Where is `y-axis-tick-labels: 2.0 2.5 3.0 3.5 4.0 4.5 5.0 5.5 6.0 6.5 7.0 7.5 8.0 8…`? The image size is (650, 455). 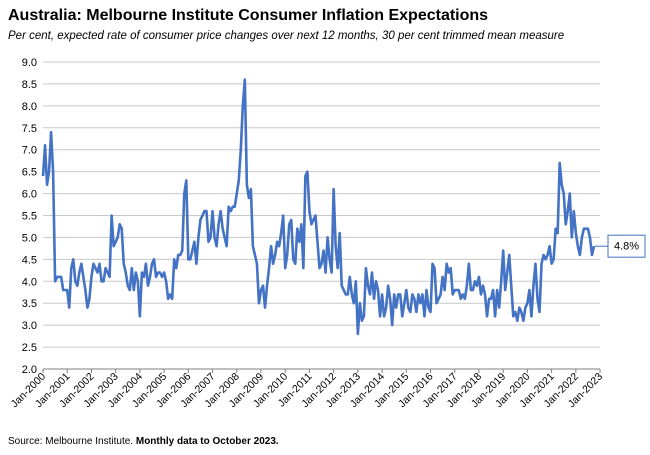
y-axis-tick-labels: 2.0 2.5 3.0 3.5 4.0 4.5 5.0 5.5 6.0 6.5 7.0 7.5 8.0 8… is located at coordinates (29, 216).